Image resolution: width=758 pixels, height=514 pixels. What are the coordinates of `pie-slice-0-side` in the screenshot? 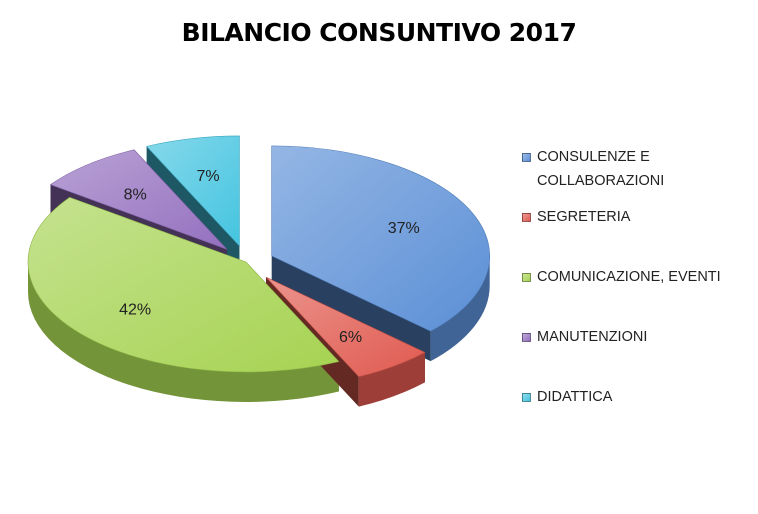 It's located at (380, 308).